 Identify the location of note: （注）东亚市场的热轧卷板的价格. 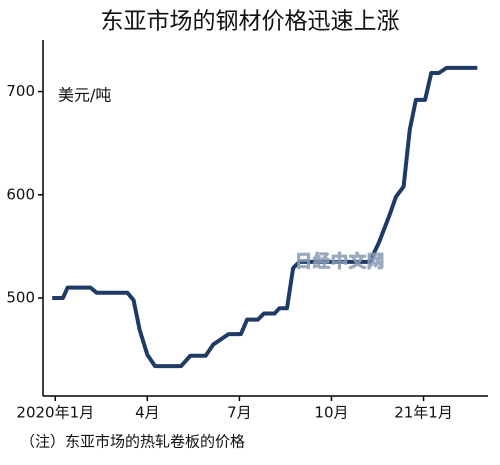
(132, 442).